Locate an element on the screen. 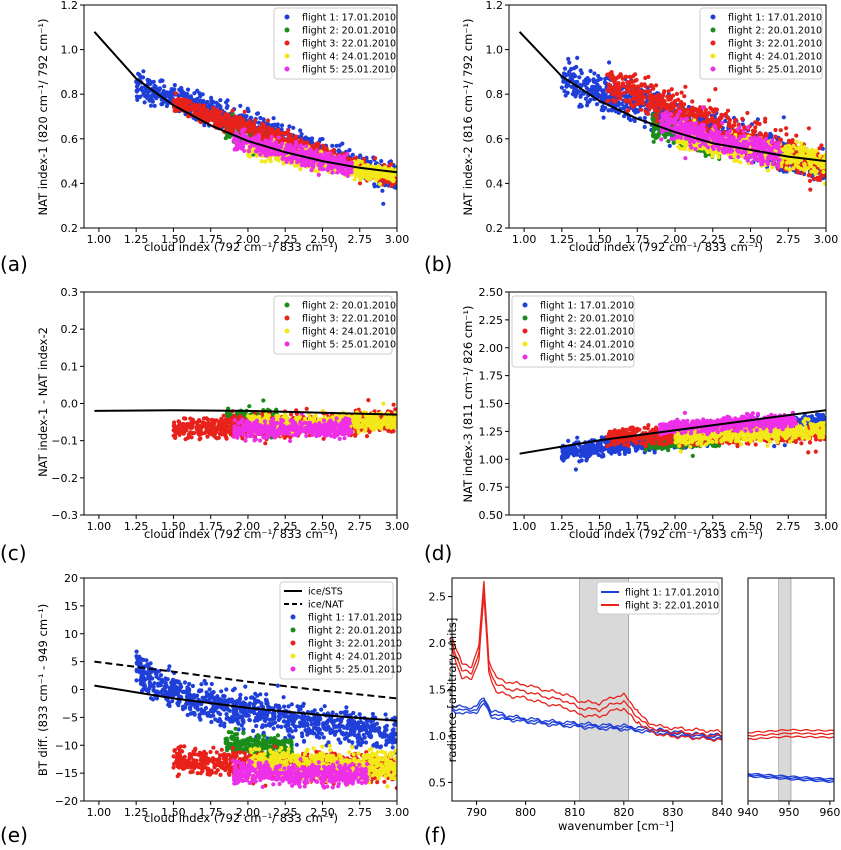 Image resolution: width=841 pixels, height=850 pixels. y-tick-label: 0.8 is located at coordinates (70, 94).